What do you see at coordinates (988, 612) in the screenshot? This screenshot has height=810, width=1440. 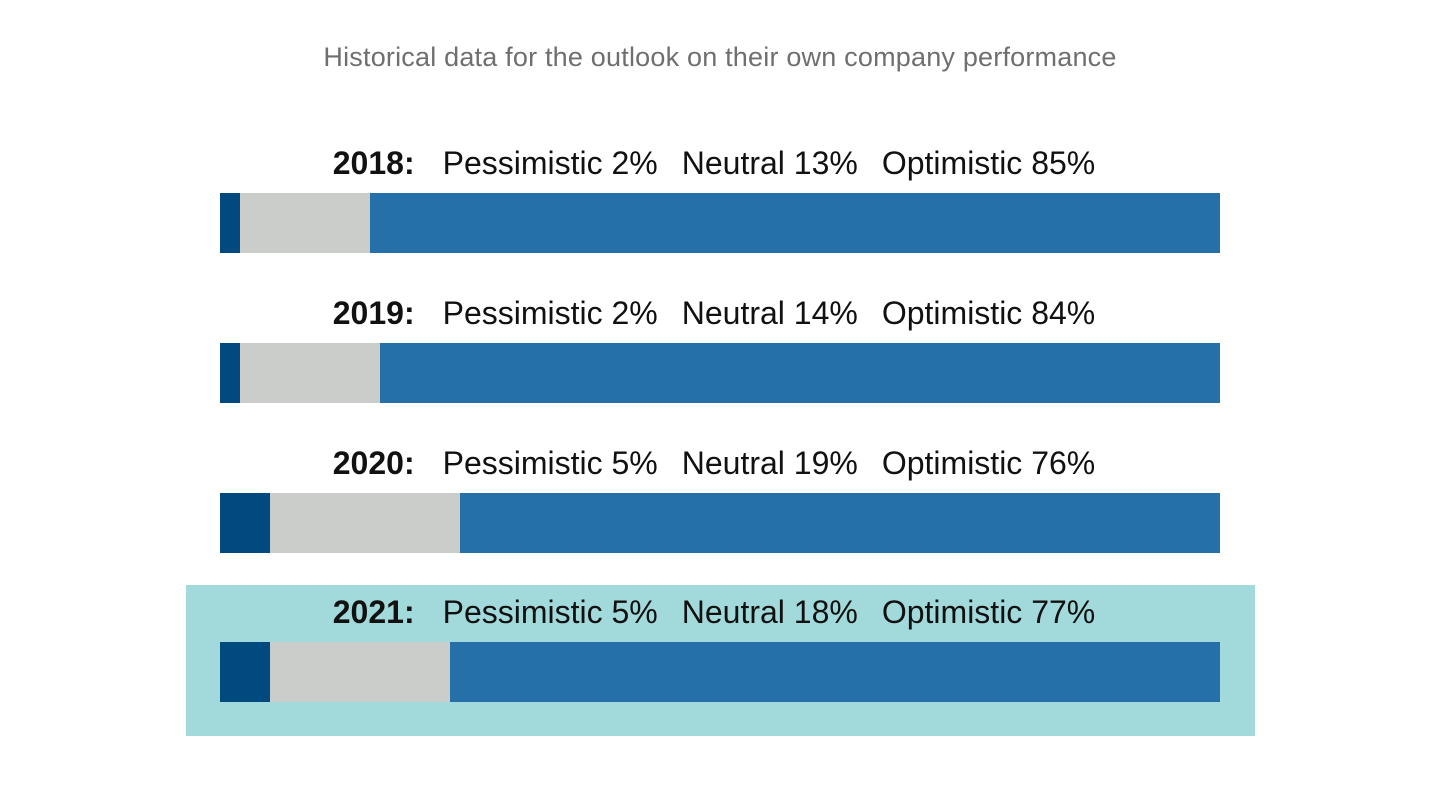 I see `optimistic-label: Optimistic 77%` at bounding box center [988, 612].